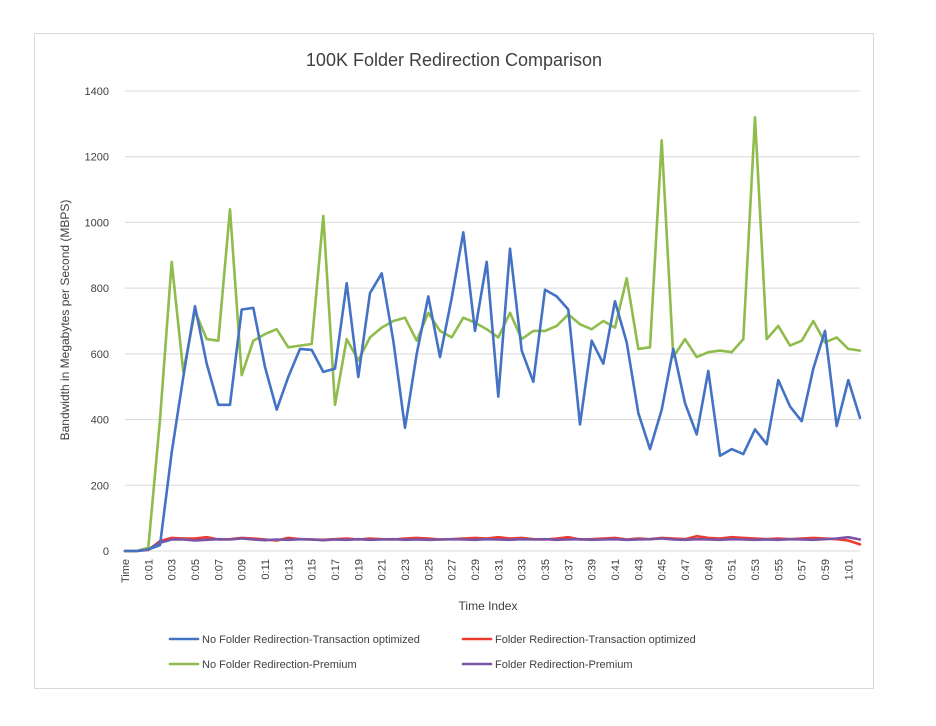 The image size is (936, 726). I want to click on x-tick-label: 0:45, so click(663, 569).